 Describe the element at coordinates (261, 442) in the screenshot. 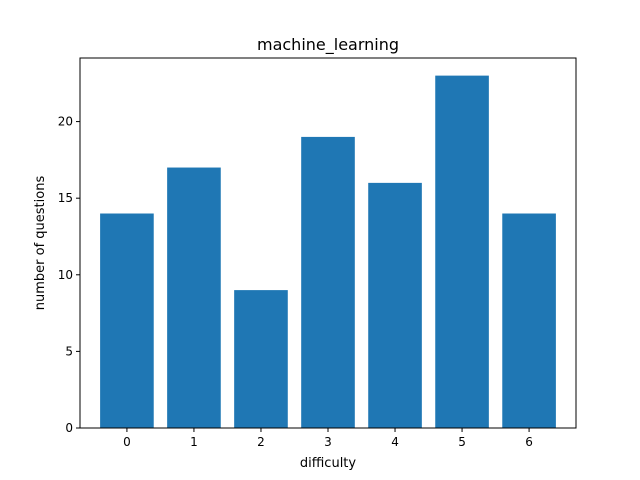

I see `x-tick-label-2: 2` at that location.